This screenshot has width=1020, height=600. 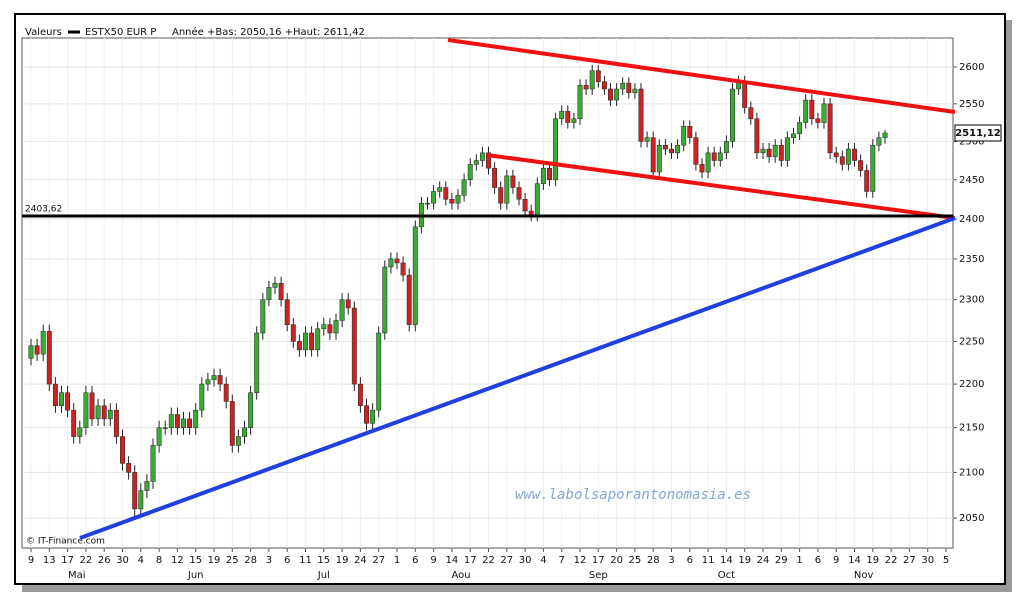 What do you see at coordinates (305, 560) in the screenshot?
I see `x-tick-label: 11` at bounding box center [305, 560].